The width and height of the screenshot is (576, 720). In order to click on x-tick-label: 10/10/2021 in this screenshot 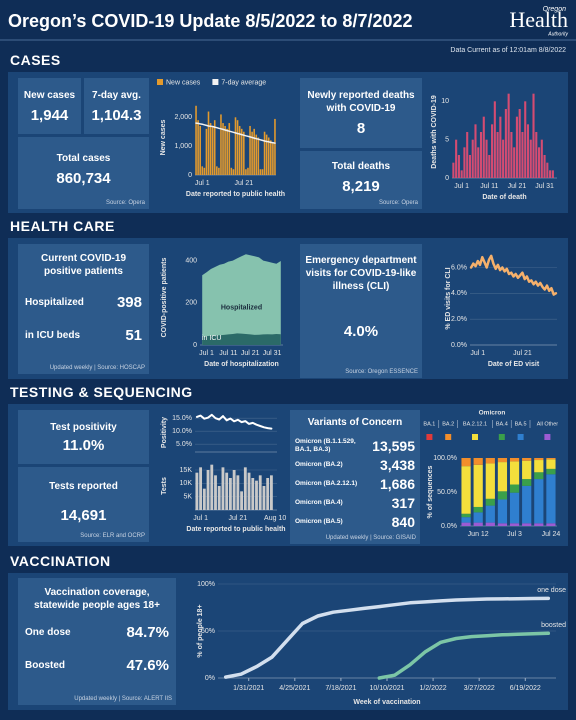, I will do `click(386, 688)`.